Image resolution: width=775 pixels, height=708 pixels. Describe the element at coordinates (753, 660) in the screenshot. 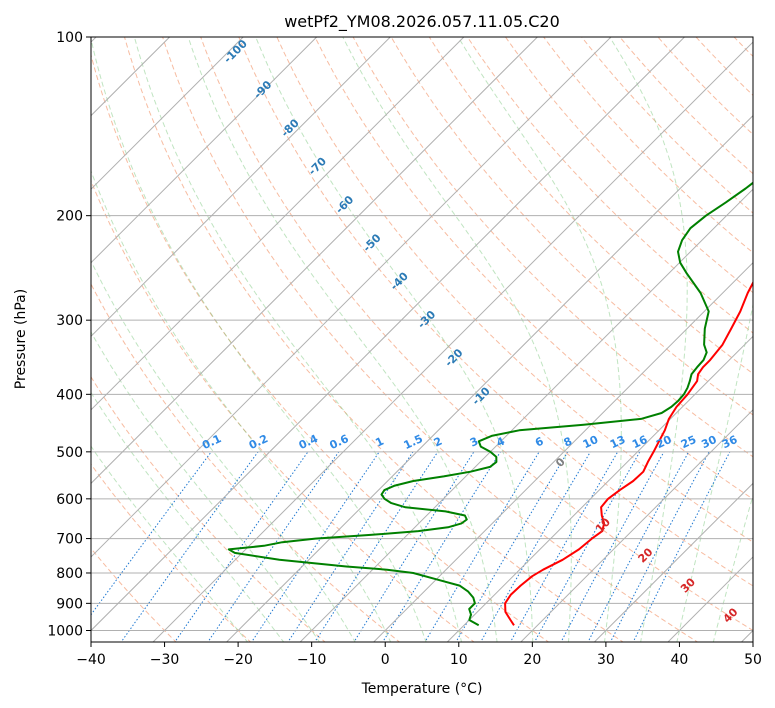

I see `x-tick-label: 50` at that location.